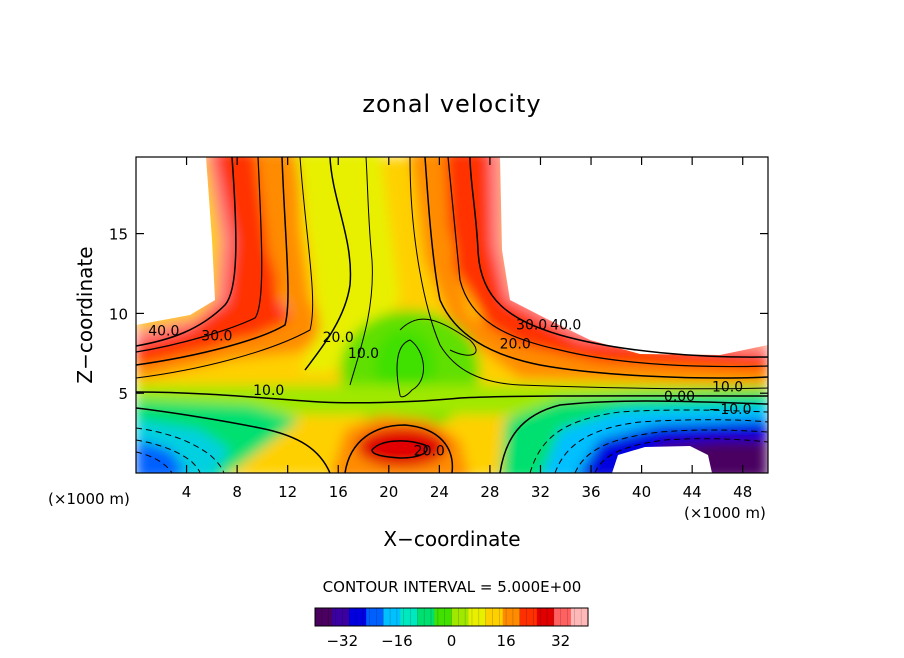 The height and width of the screenshot is (658, 904). I want to click on field-left-jet, so click(218, 263).